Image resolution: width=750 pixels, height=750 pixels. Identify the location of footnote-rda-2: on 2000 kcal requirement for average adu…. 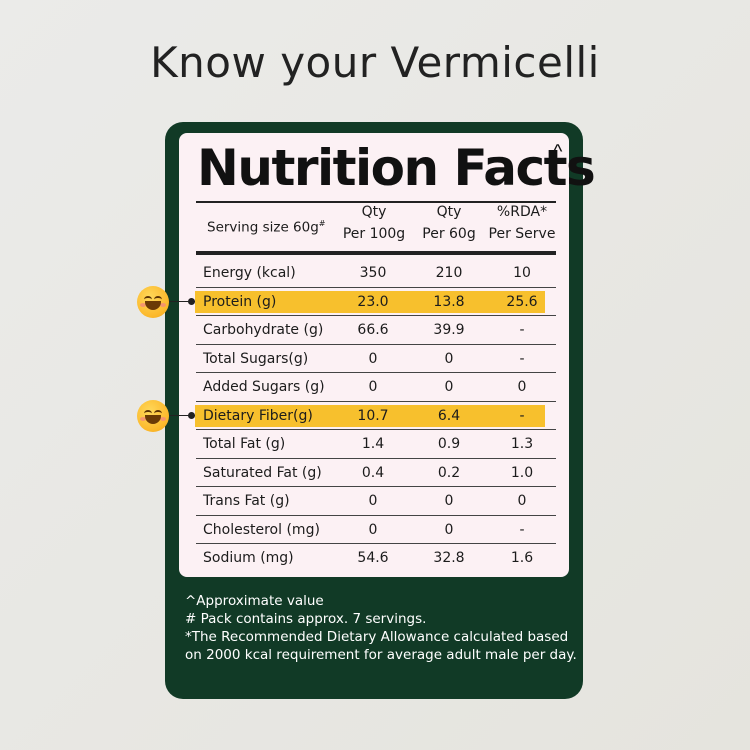
(381, 655).